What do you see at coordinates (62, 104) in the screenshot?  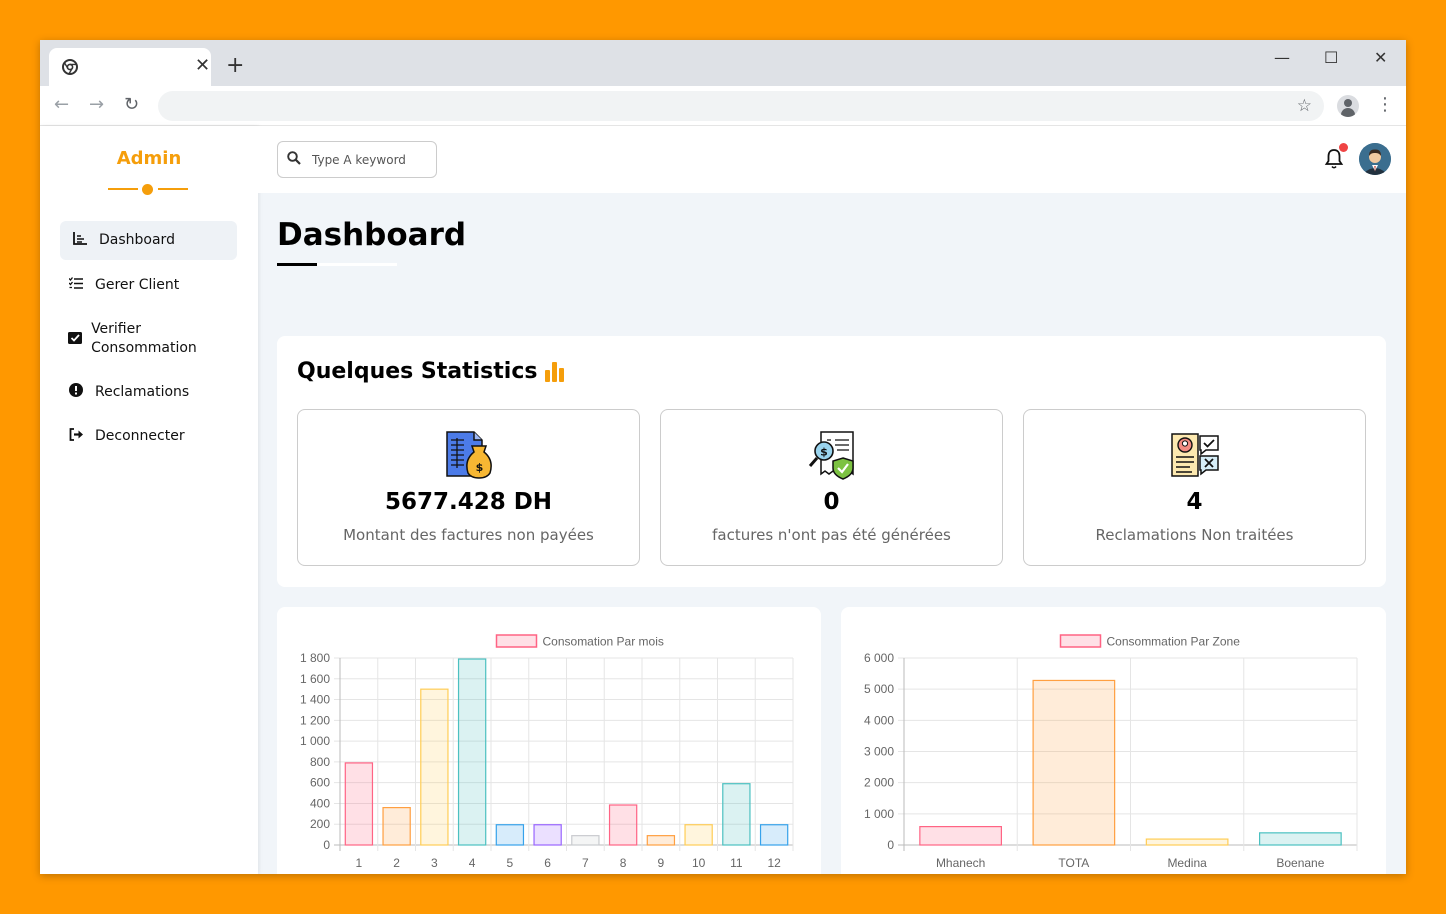 I see `back-icon: ←` at bounding box center [62, 104].